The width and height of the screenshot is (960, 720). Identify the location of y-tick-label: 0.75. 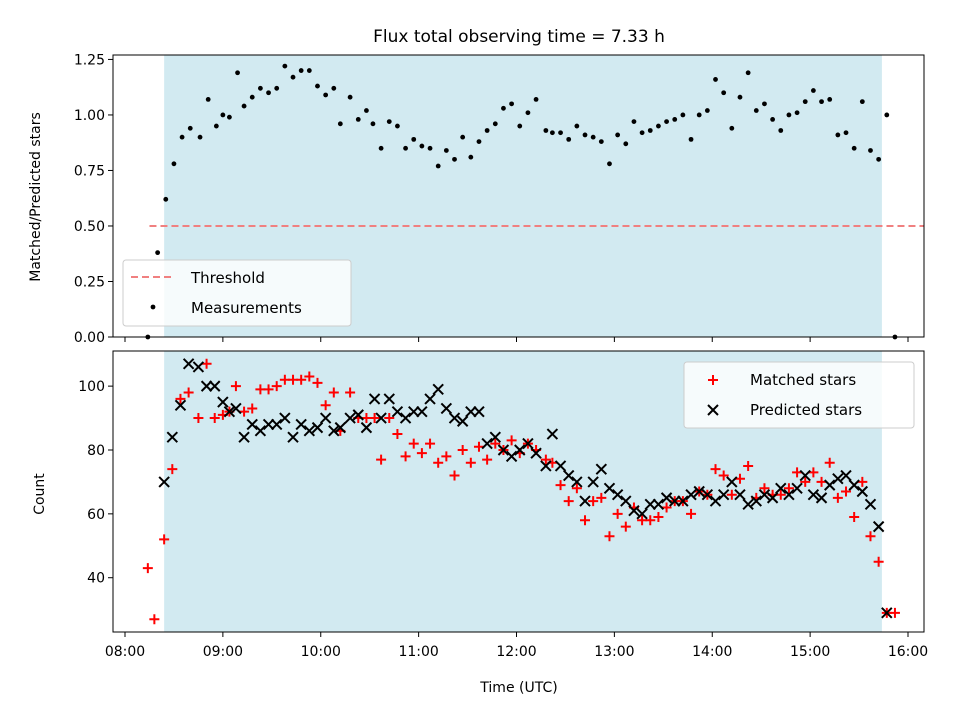
(89, 171).